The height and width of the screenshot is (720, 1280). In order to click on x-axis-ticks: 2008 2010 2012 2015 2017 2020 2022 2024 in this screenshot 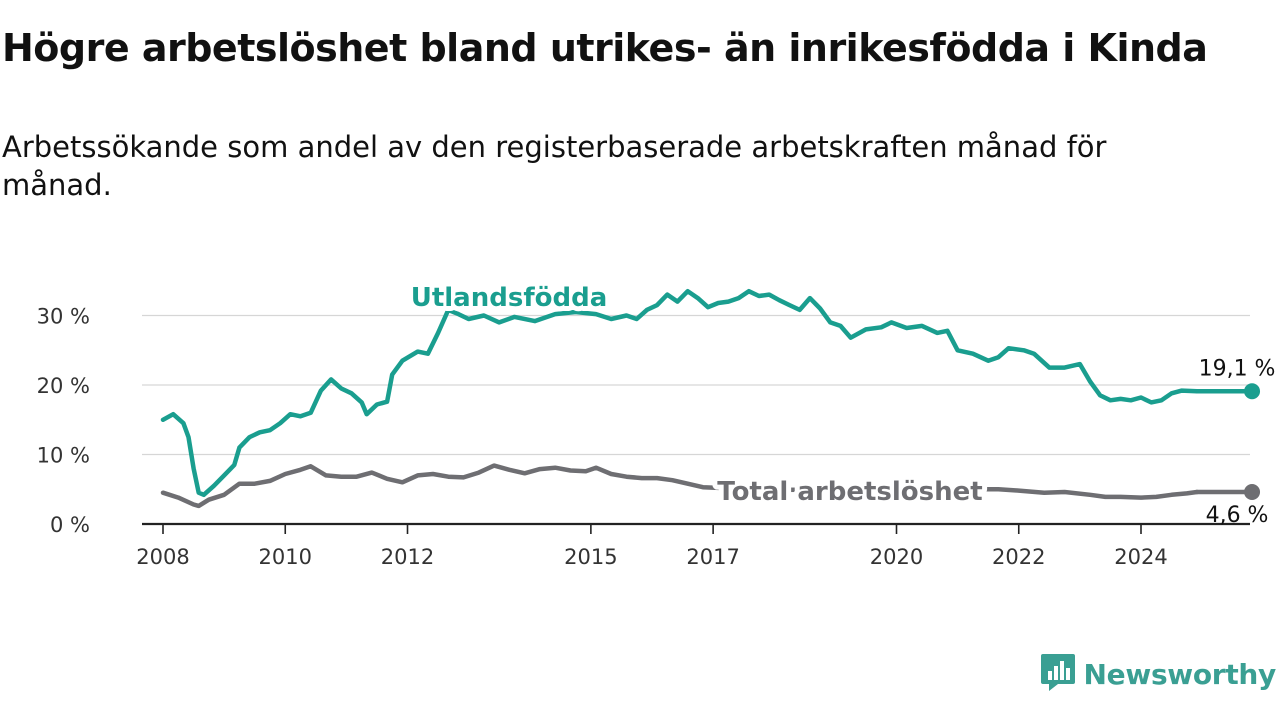, I will do `click(652, 546)`.